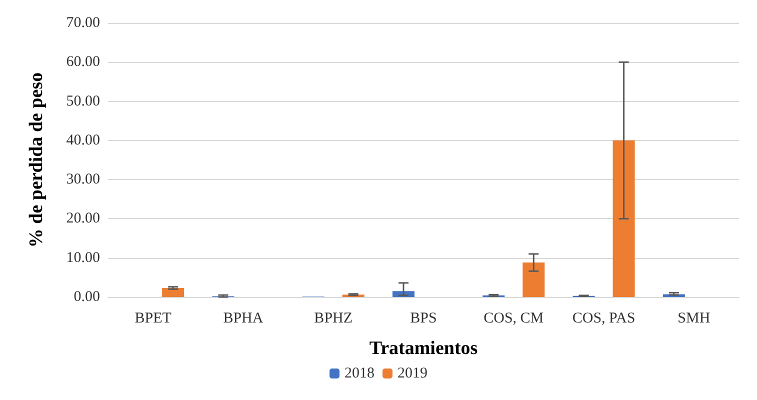 This screenshot has width=757, height=400. Describe the element at coordinates (153, 318) in the screenshot. I see `x-tick-label: BPET` at that location.